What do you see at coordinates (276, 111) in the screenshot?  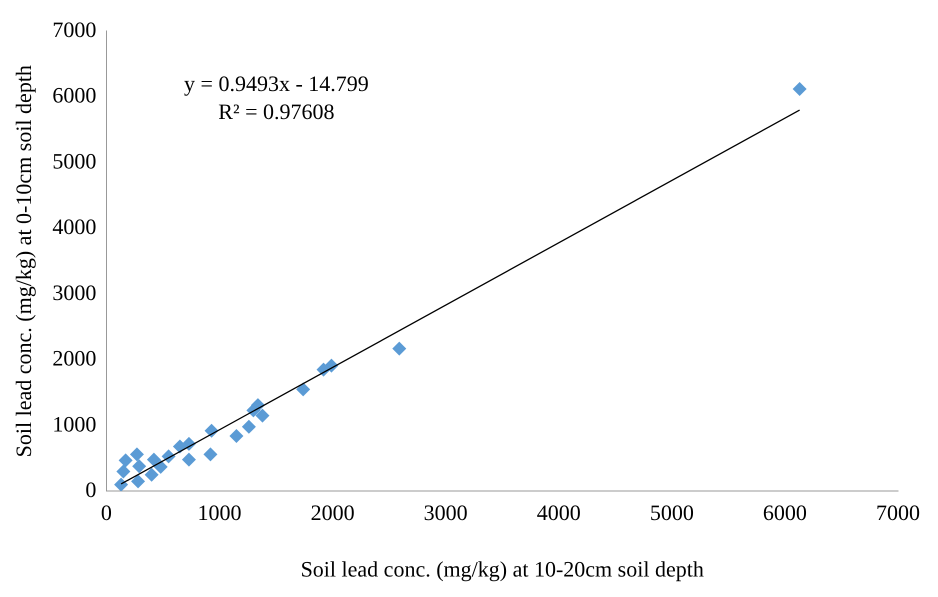 I see `annotation: R² = 0.97608` at bounding box center [276, 111].